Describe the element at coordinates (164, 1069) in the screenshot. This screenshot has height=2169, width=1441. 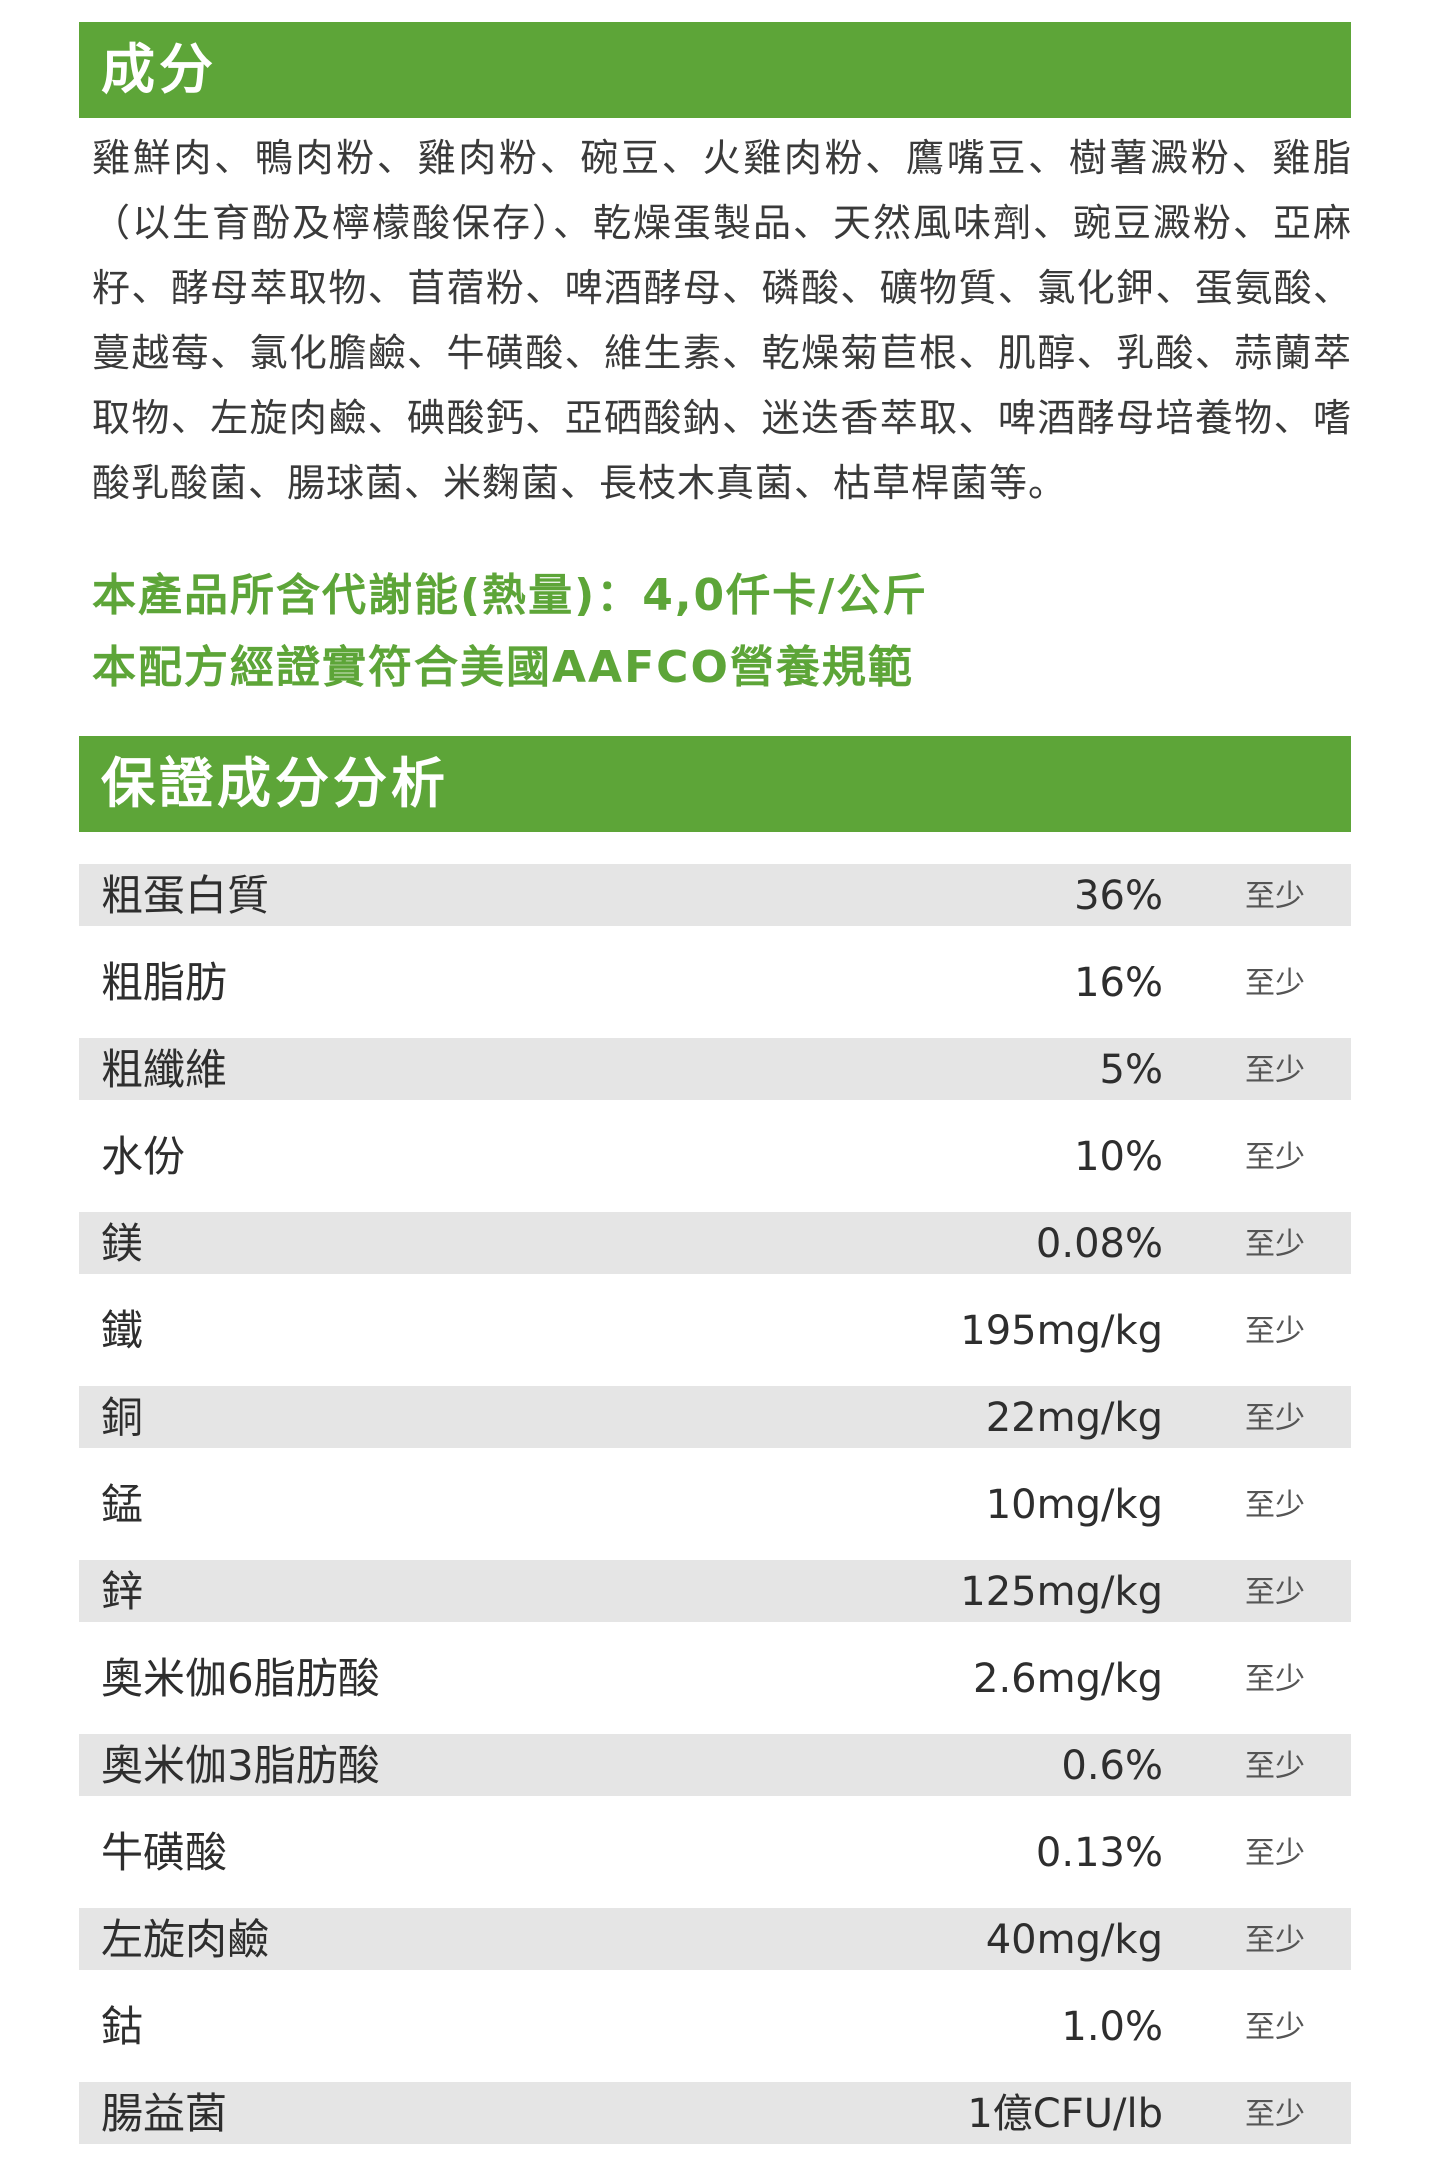
I see `nutrient-name: 粗纖維` at that location.